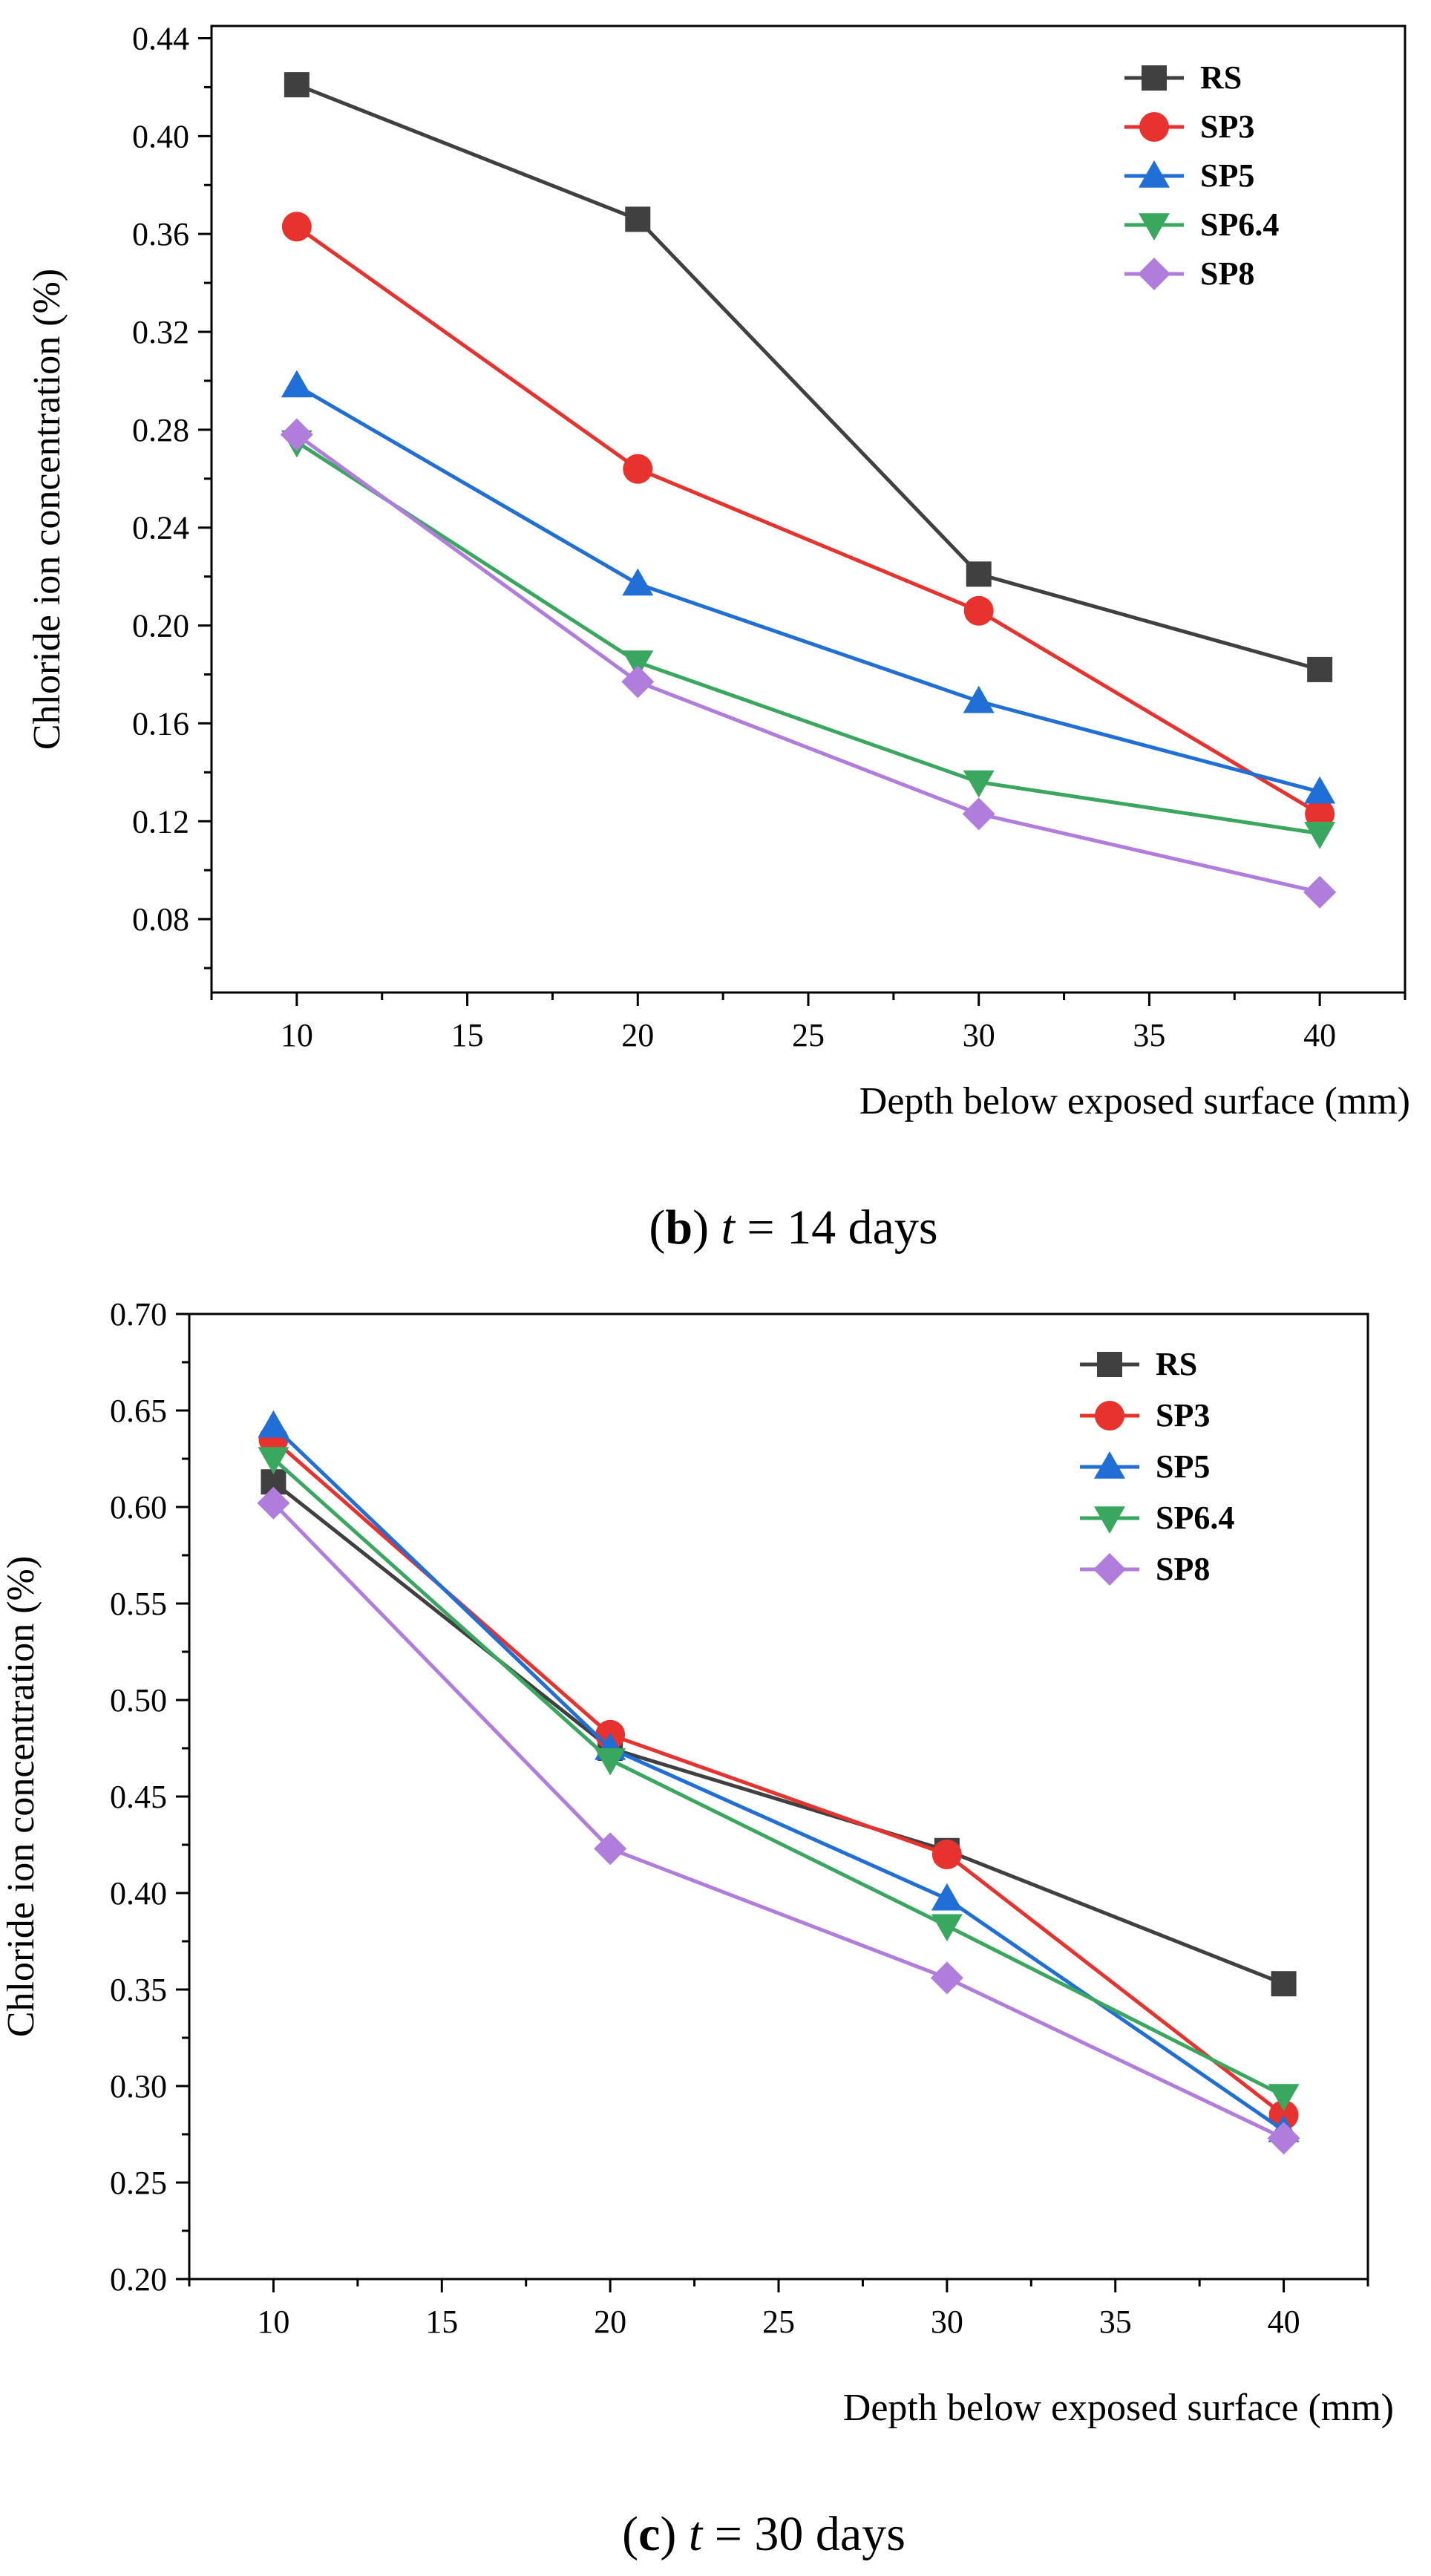 This screenshot has width=1431, height=2576. Describe the element at coordinates (1155, 174) in the screenshot. I see `legend-marker-SP5` at that location.